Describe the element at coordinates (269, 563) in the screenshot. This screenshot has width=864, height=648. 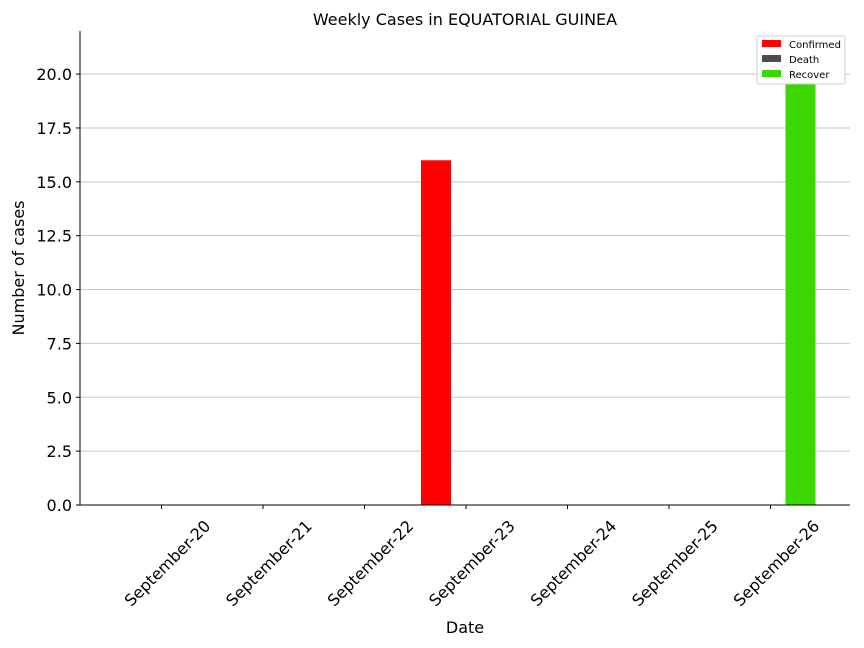
I see `x-tick-label: September-21` at that location.